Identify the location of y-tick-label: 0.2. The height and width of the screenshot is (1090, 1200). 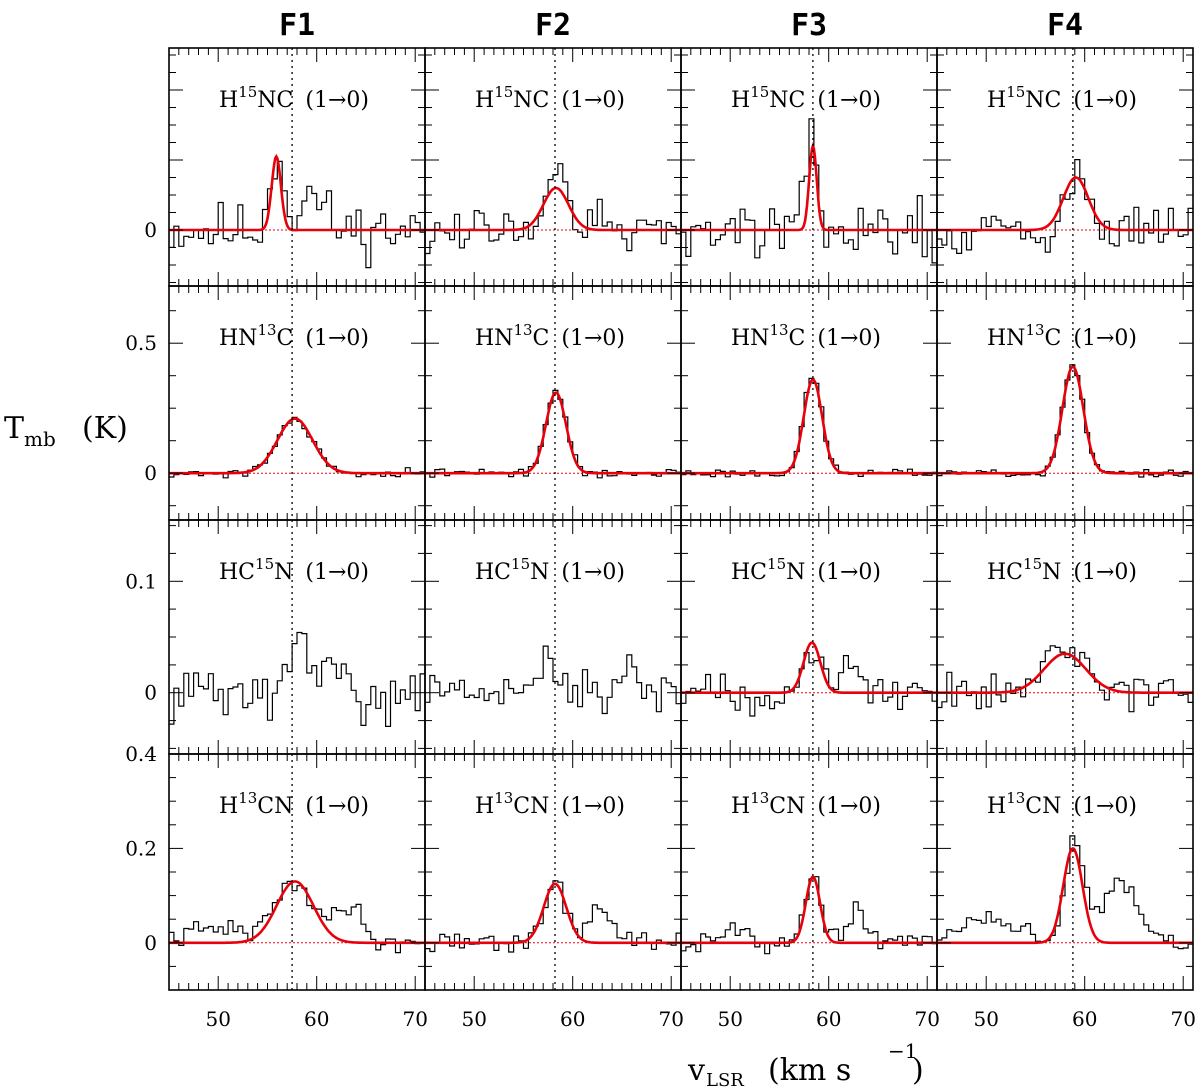
(141, 848).